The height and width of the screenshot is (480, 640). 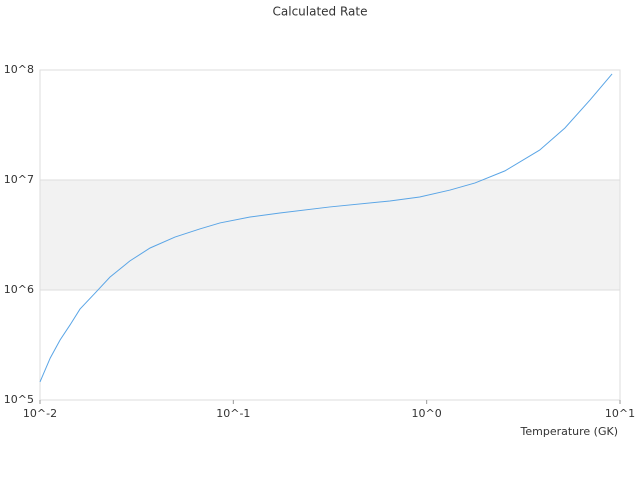 What do you see at coordinates (19, 179) in the screenshot?
I see `y-tick-label: 10^7` at bounding box center [19, 179].